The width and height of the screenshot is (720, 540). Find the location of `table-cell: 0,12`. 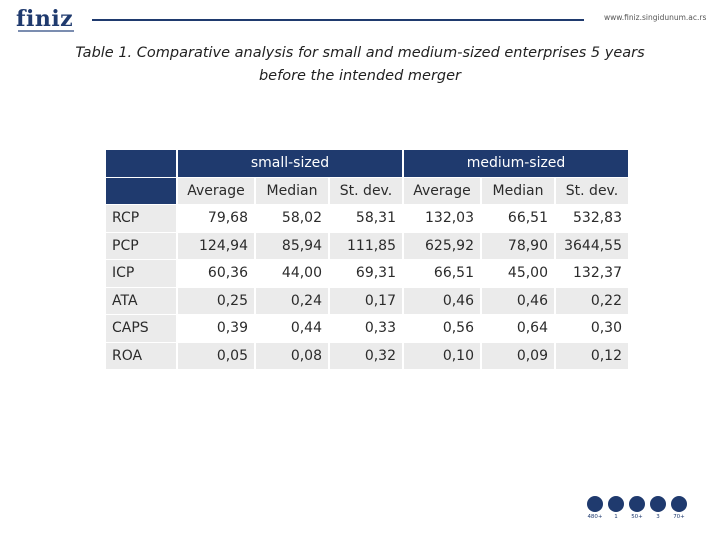

table-cell: 0,12 is located at coordinates (593, 356).